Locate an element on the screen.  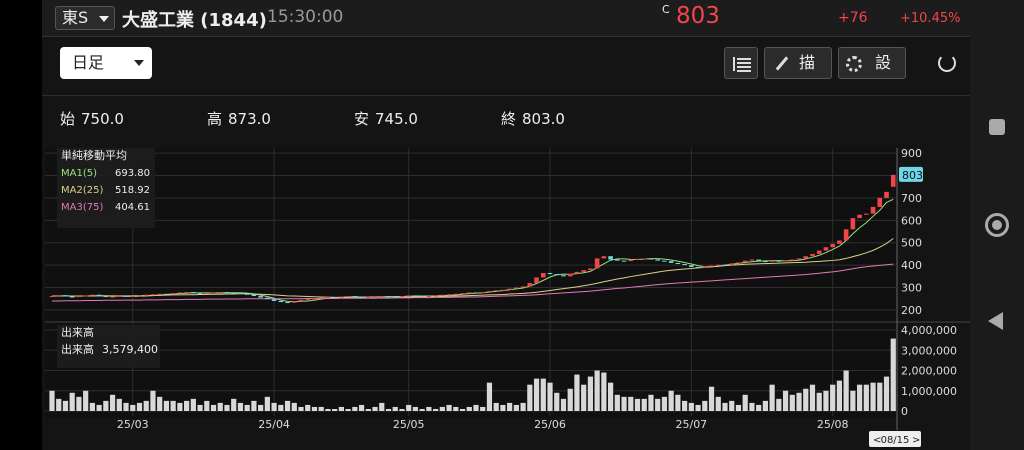
y-tick-label: 500 is located at coordinates (911, 243).